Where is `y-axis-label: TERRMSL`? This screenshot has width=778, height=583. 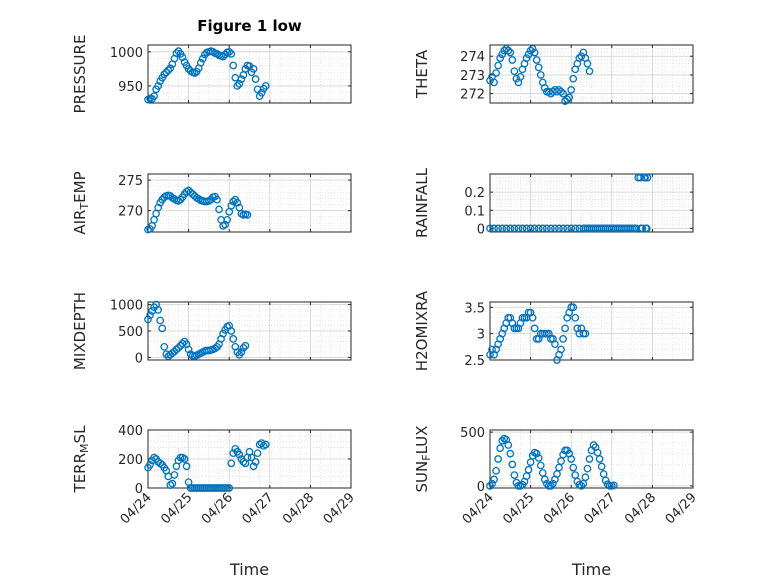
y-axis-label: TERRMSL is located at coordinates (81, 459).